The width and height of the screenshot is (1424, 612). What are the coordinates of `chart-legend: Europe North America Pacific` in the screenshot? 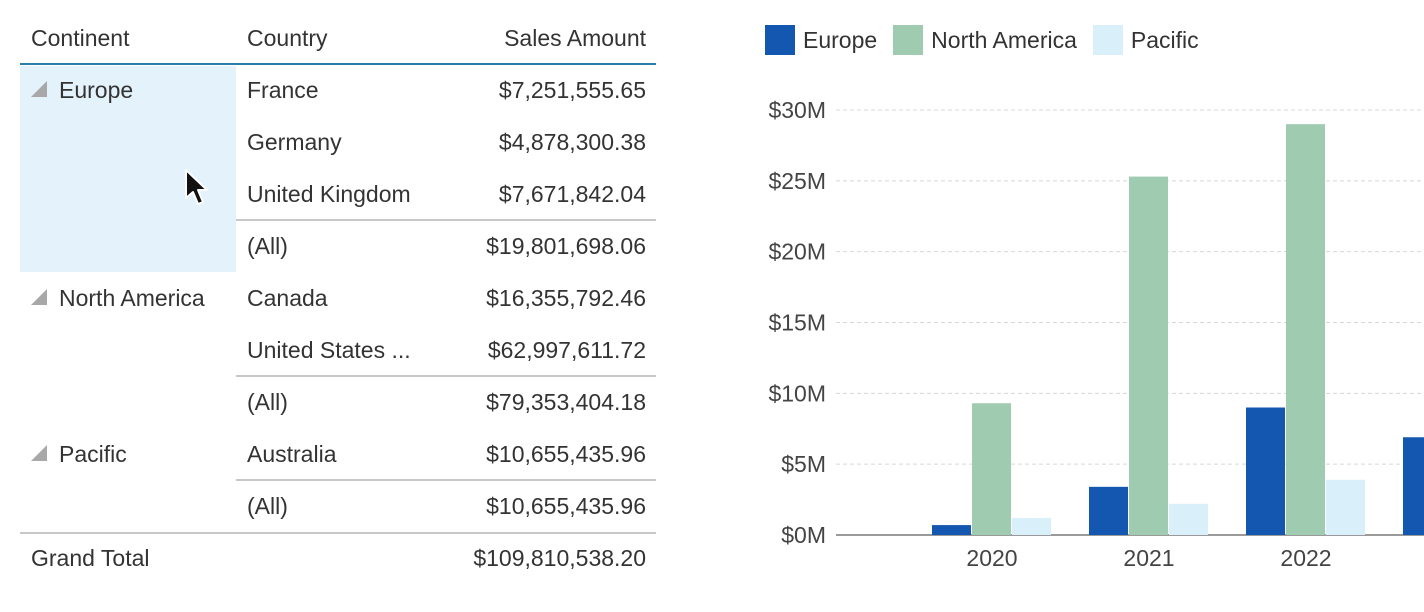 It's located at (990, 40).